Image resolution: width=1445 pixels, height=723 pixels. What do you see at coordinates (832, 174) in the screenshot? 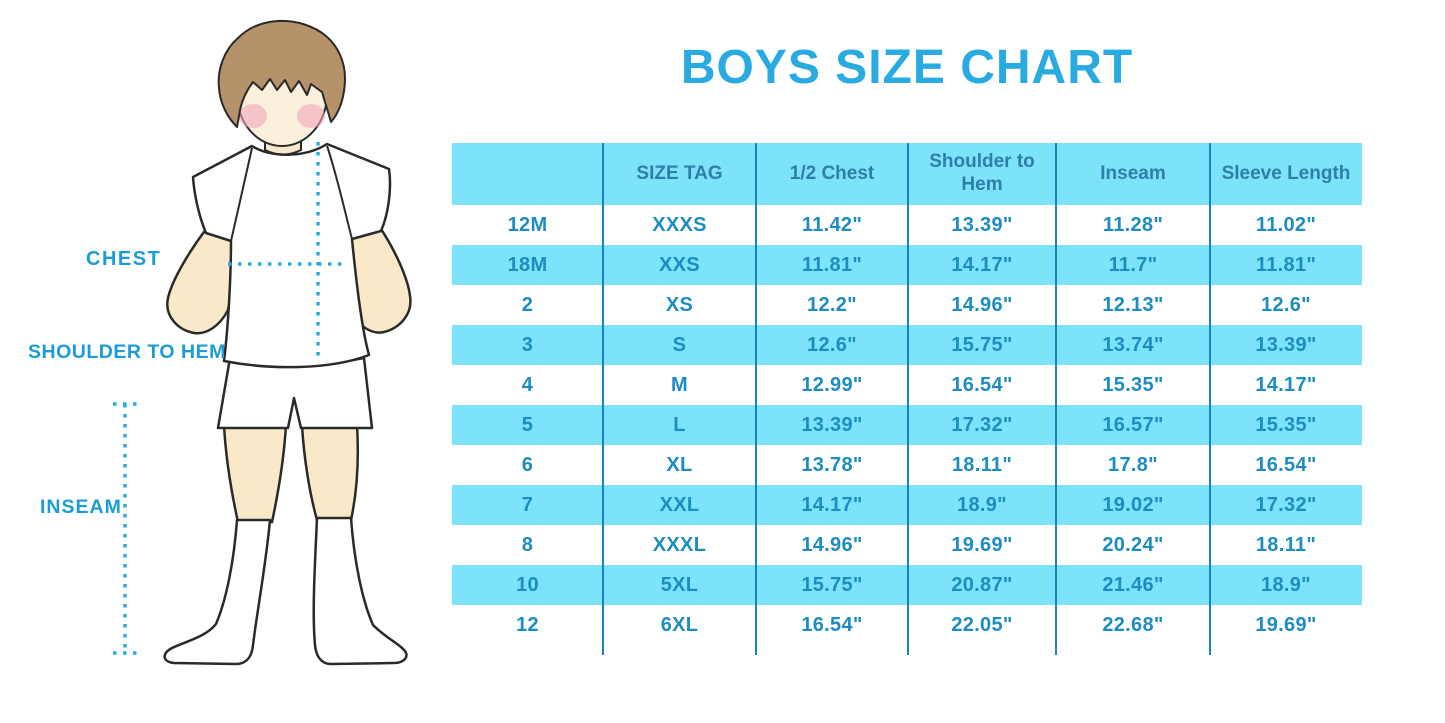
I see `table-header-cell: 1/2 Chest` at bounding box center [832, 174].